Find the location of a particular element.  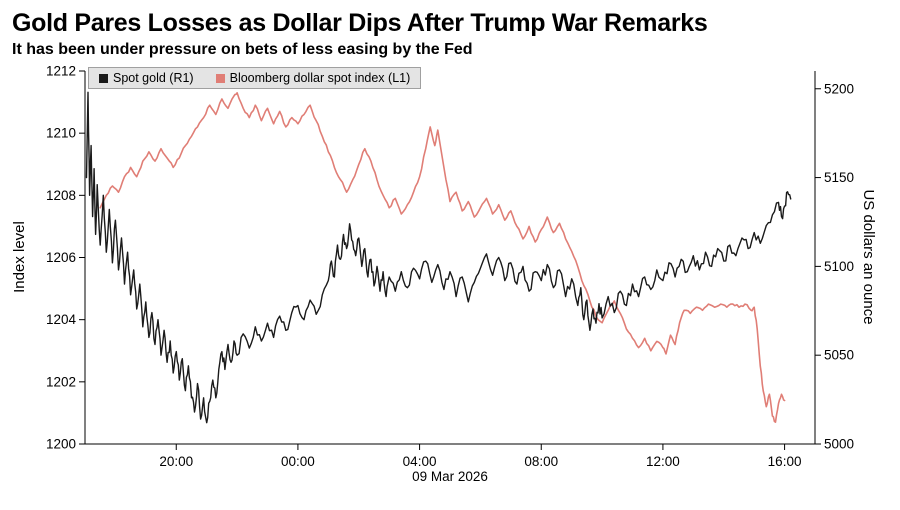

legend-label-spot-gold: Spot gold (R1) is located at coordinates (153, 78).